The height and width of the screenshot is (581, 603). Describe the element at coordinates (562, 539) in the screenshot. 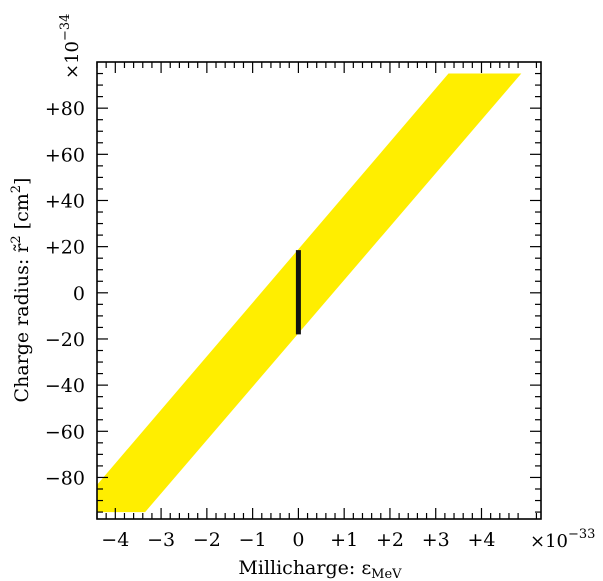

I see `x-scale-label: ×10⁻³³` at that location.